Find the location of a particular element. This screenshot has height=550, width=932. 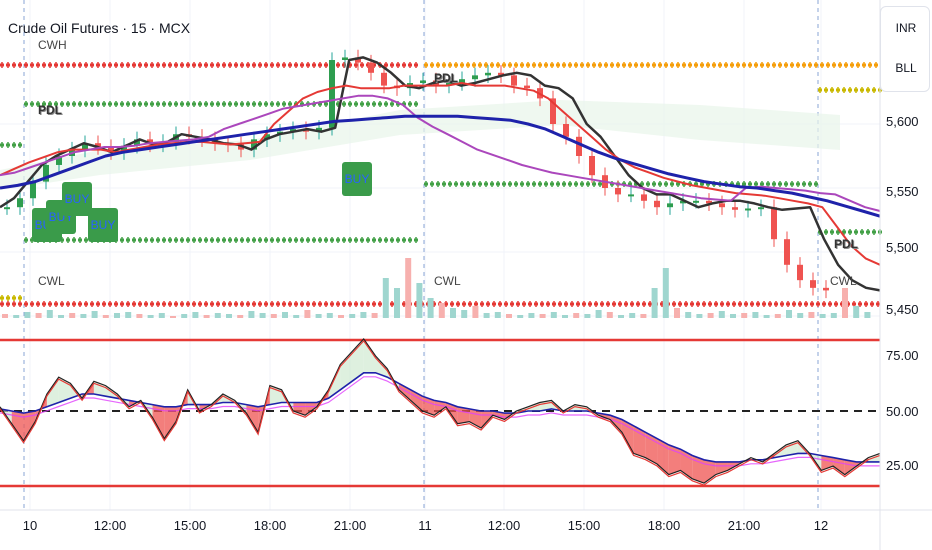

osc-tick: 75.00 is located at coordinates (902, 355).